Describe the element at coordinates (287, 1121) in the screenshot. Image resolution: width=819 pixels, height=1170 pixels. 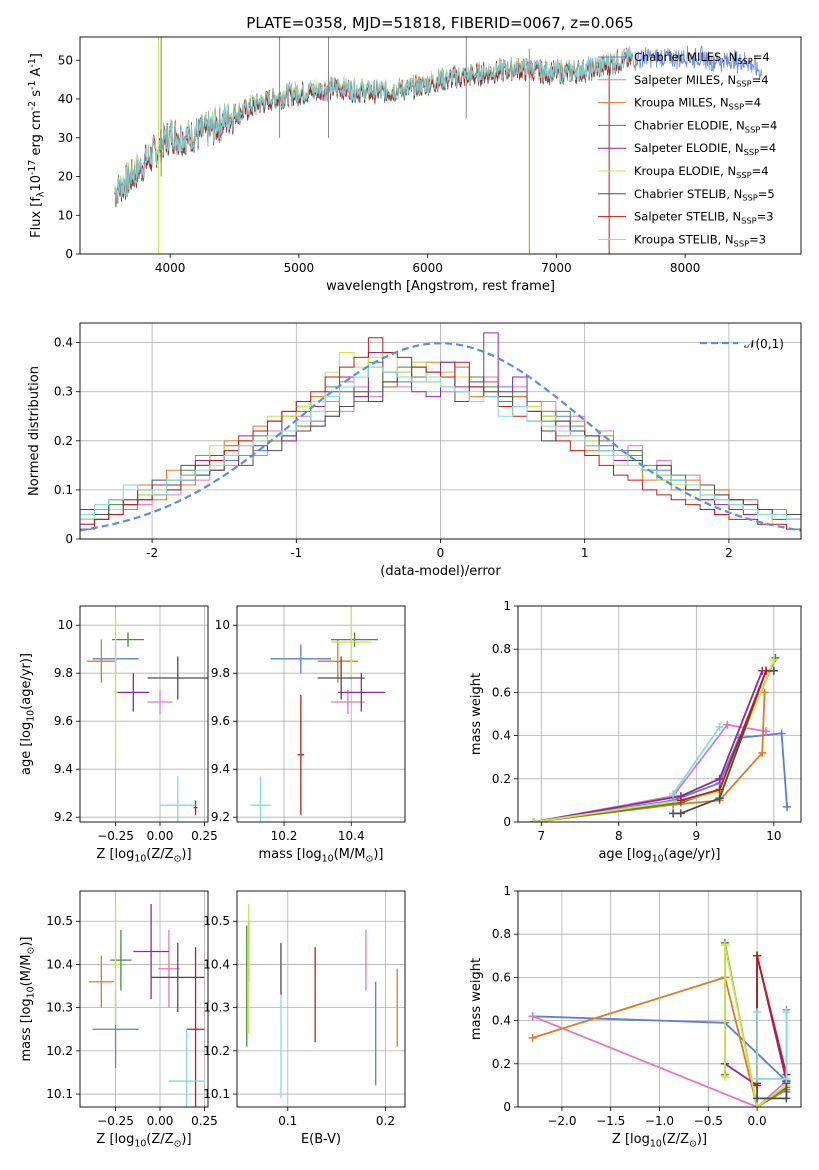
I see `x-tick-label: 0.1` at that location.